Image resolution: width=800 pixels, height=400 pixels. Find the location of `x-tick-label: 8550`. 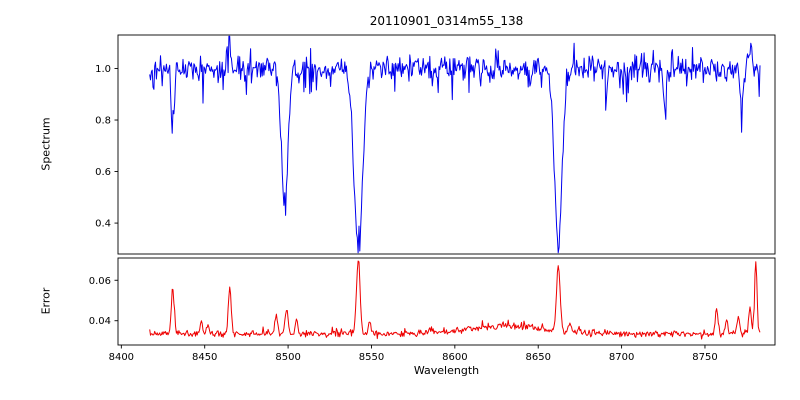

x-tick-label: 8550 is located at coordinates (371, 357).